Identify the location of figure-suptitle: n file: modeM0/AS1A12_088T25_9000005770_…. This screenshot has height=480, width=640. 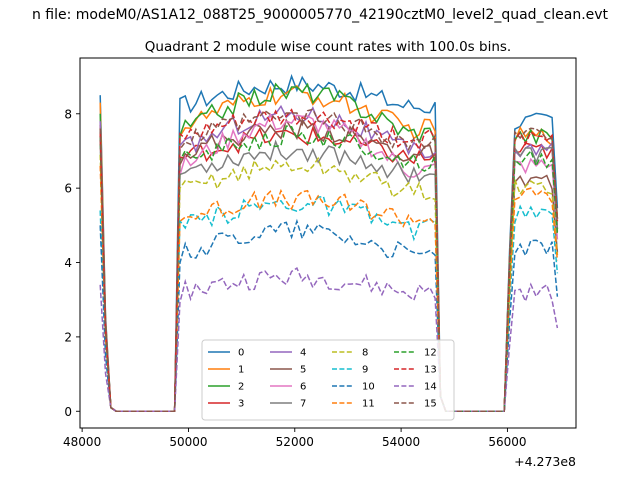
(320, 15).